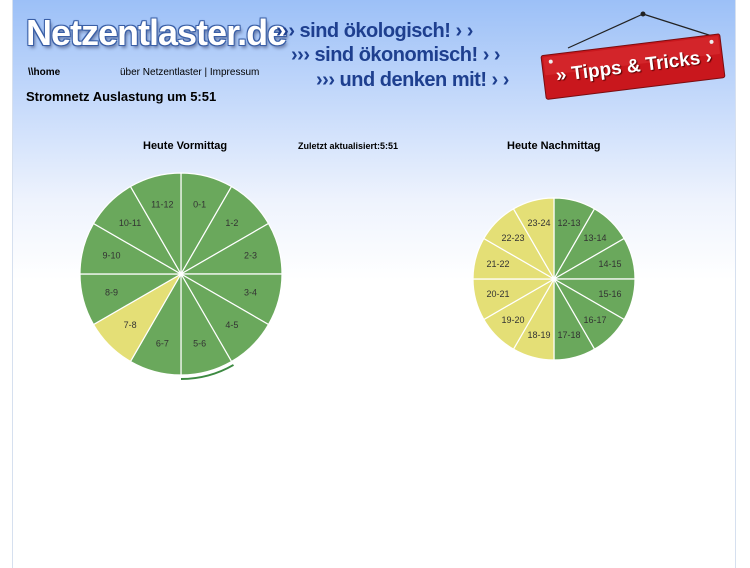 This screenshot has height=568, width=750. I want to click on pie-morning-label-4-5: 4-5, so click(231, 325).